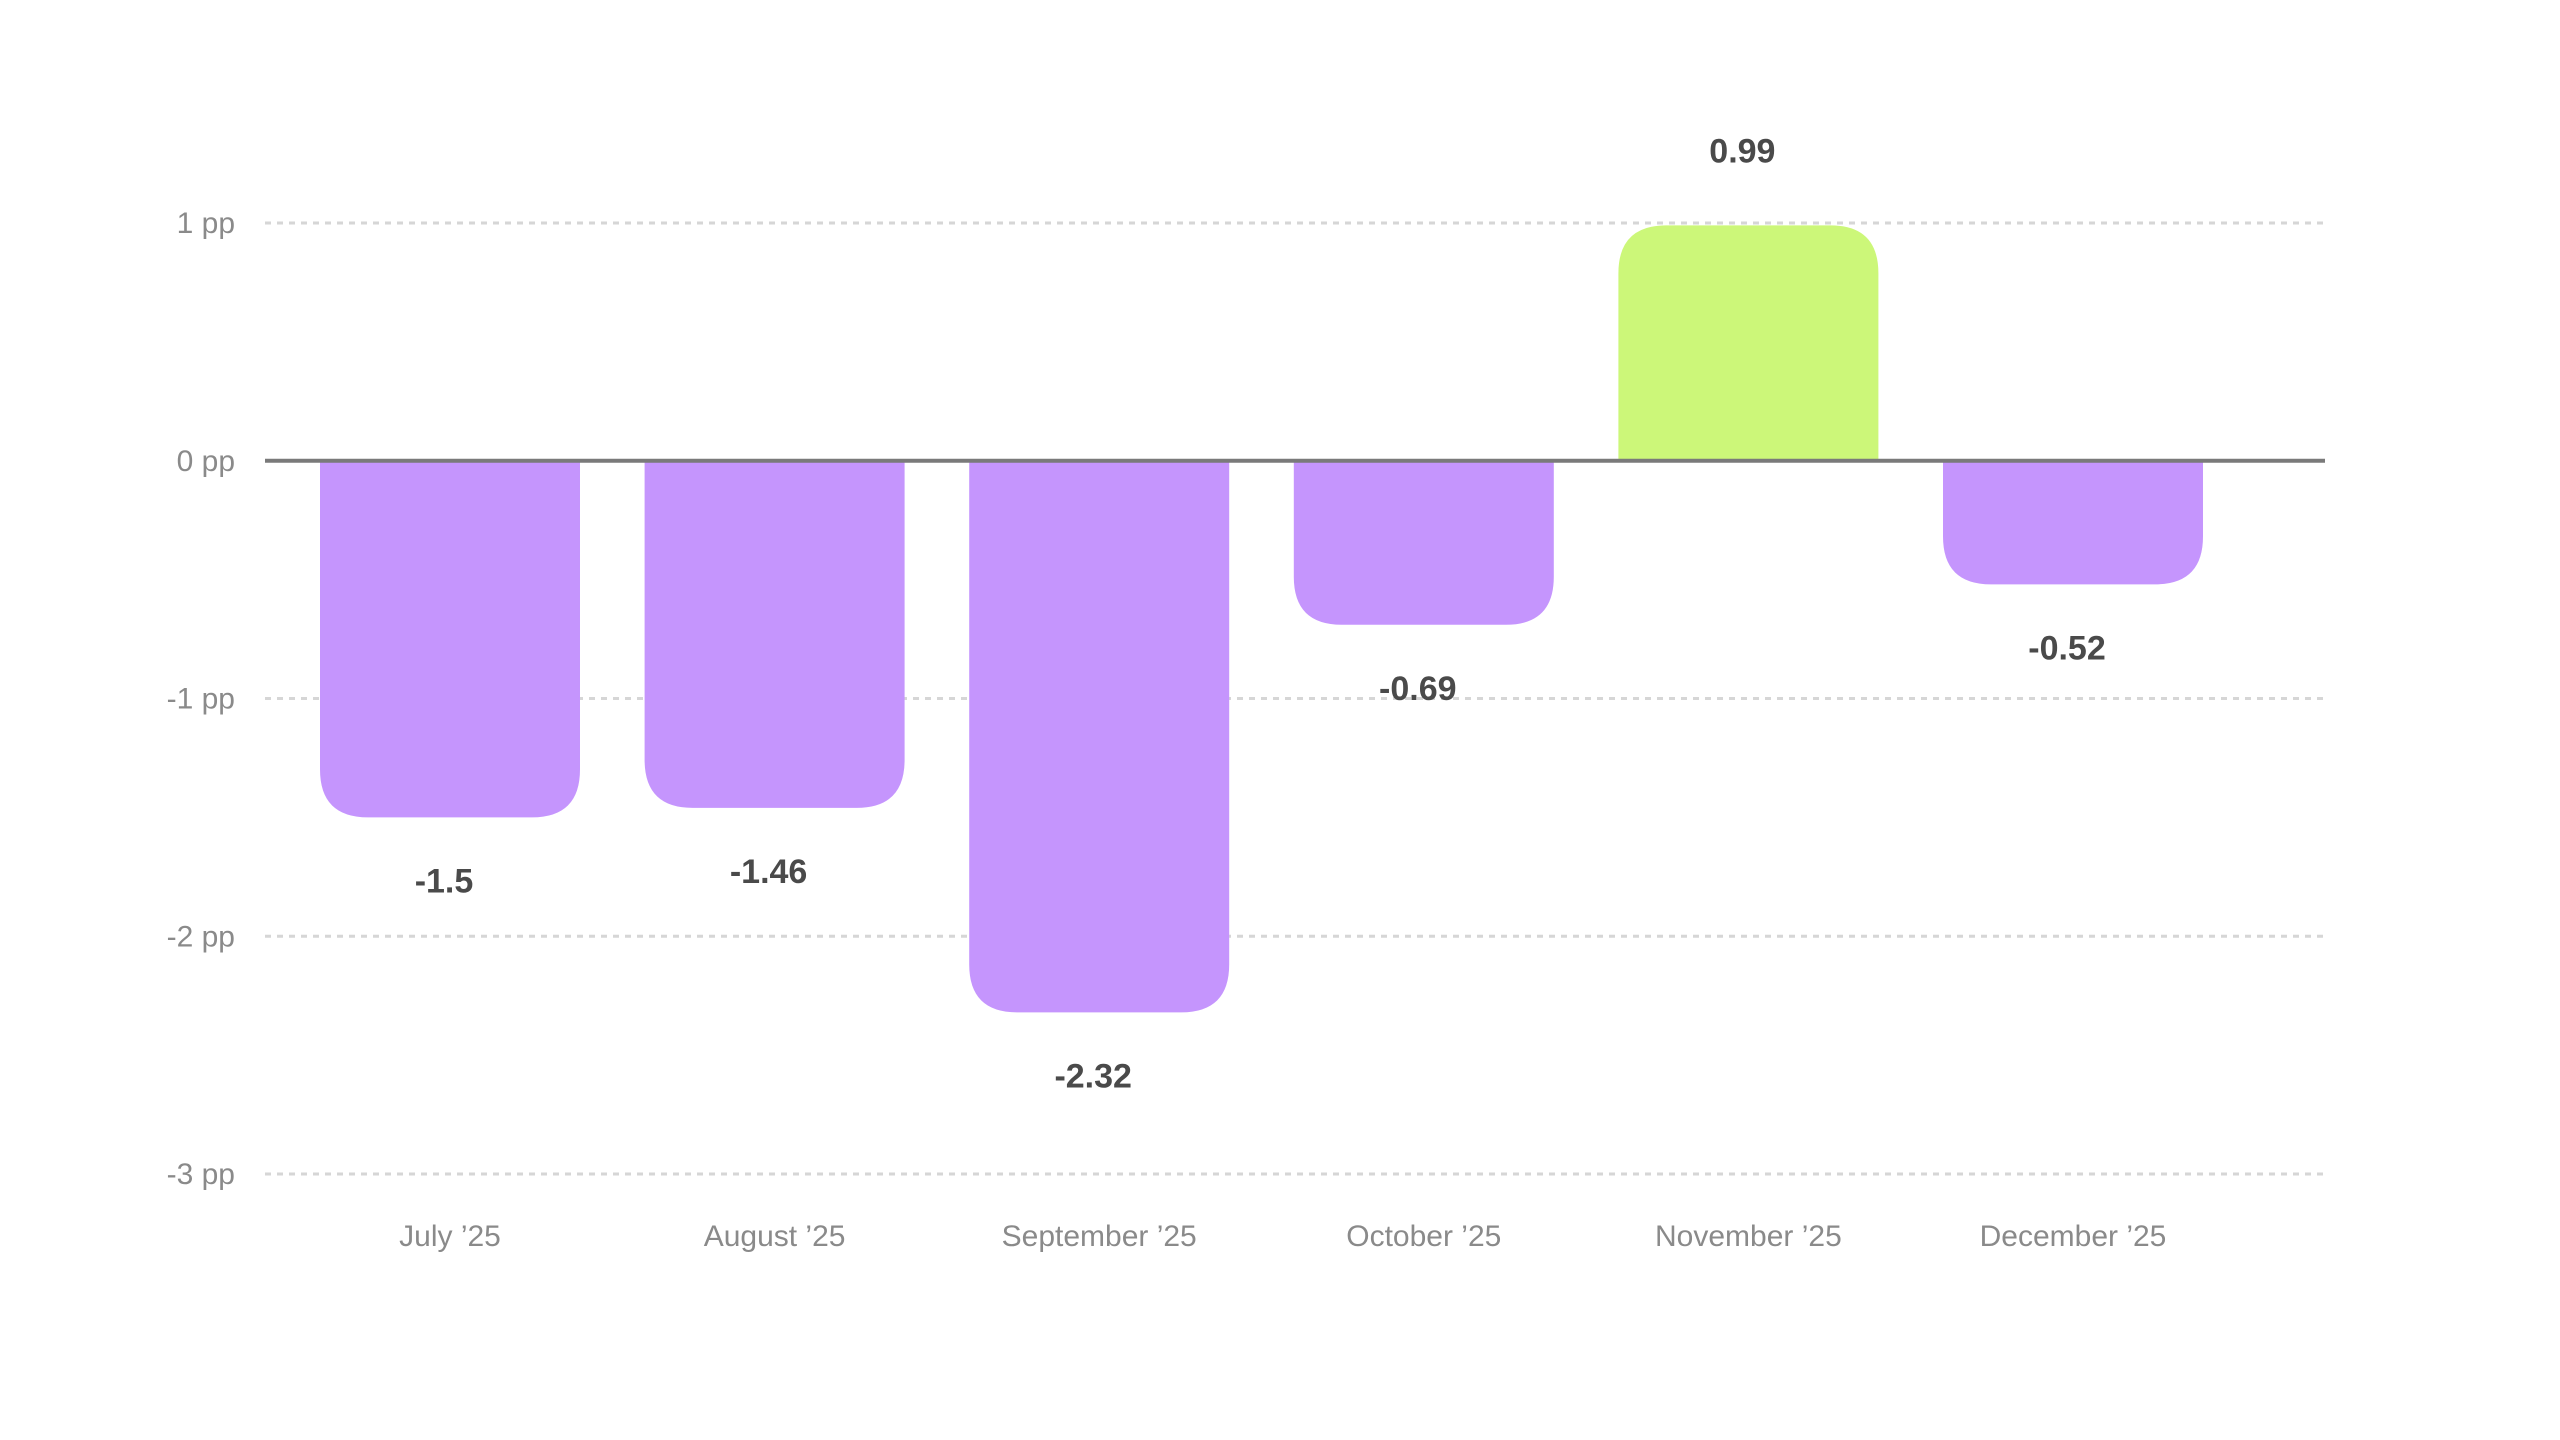  I want to click on value-label: -0.52, so click(2067, 648).